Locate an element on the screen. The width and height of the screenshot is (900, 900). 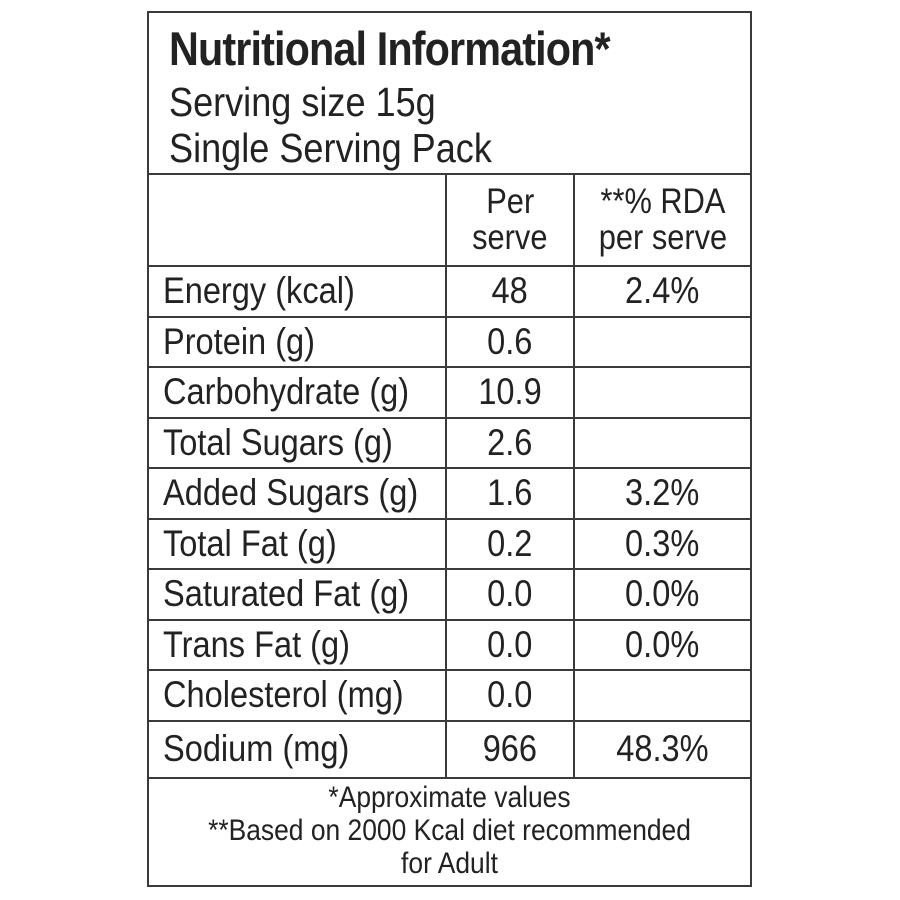
table-header-row: Per serve **% RDA per serve is located at coordinates (449, 221).